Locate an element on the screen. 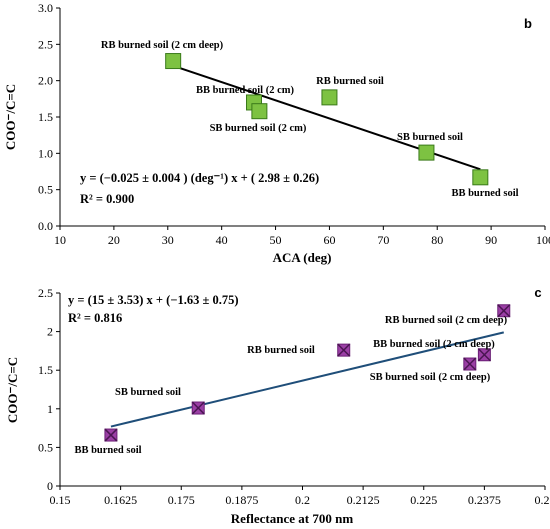 This screenshot has height=529, width=550. trend-line is located at coordinates (307, 379).